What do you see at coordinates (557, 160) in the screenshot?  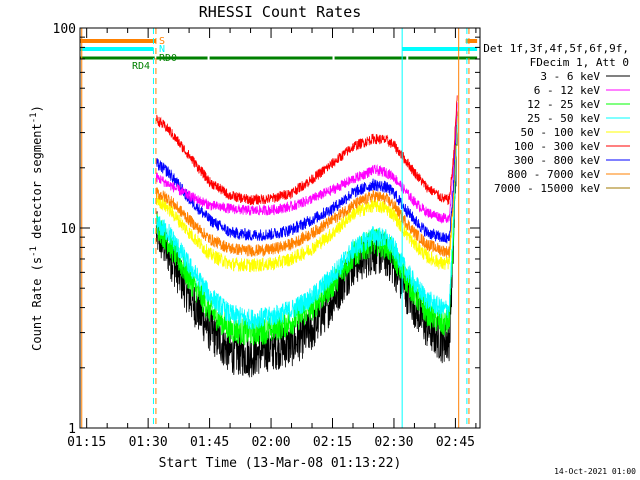 I see `legend-label: 300 - 800 keV` at bounding box center [557, 160].